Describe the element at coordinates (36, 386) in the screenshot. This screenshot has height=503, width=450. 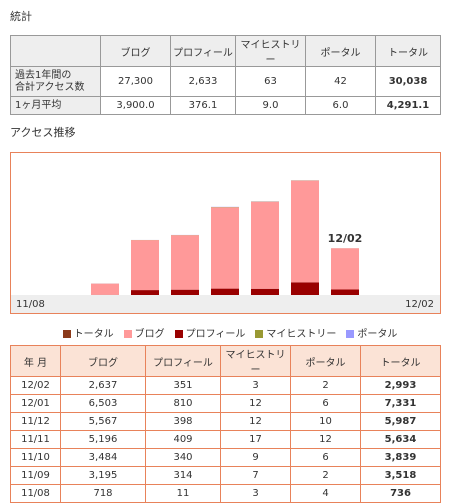
I see `month-cell: 12/02` at that location.